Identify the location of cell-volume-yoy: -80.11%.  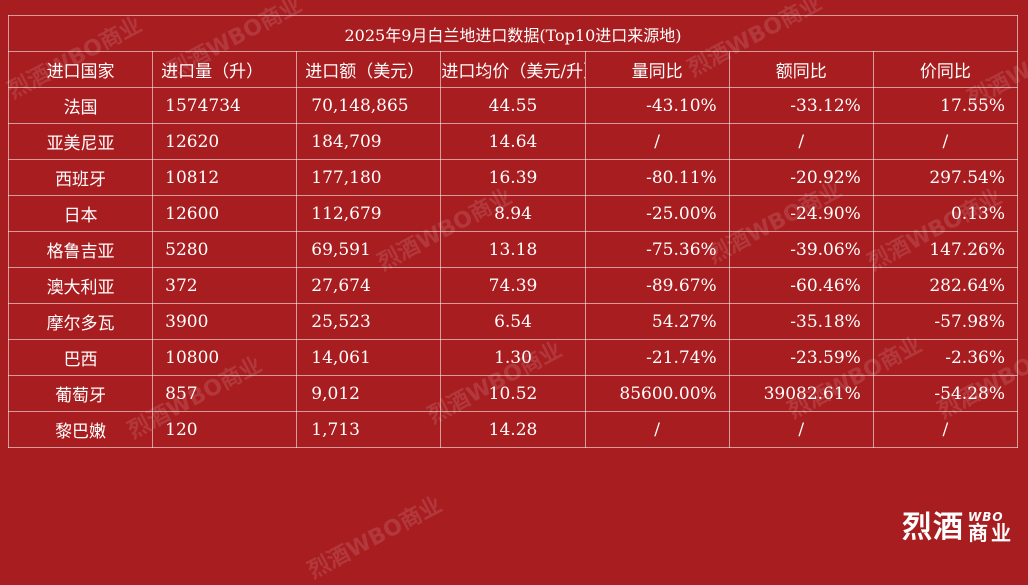
(657, 177).